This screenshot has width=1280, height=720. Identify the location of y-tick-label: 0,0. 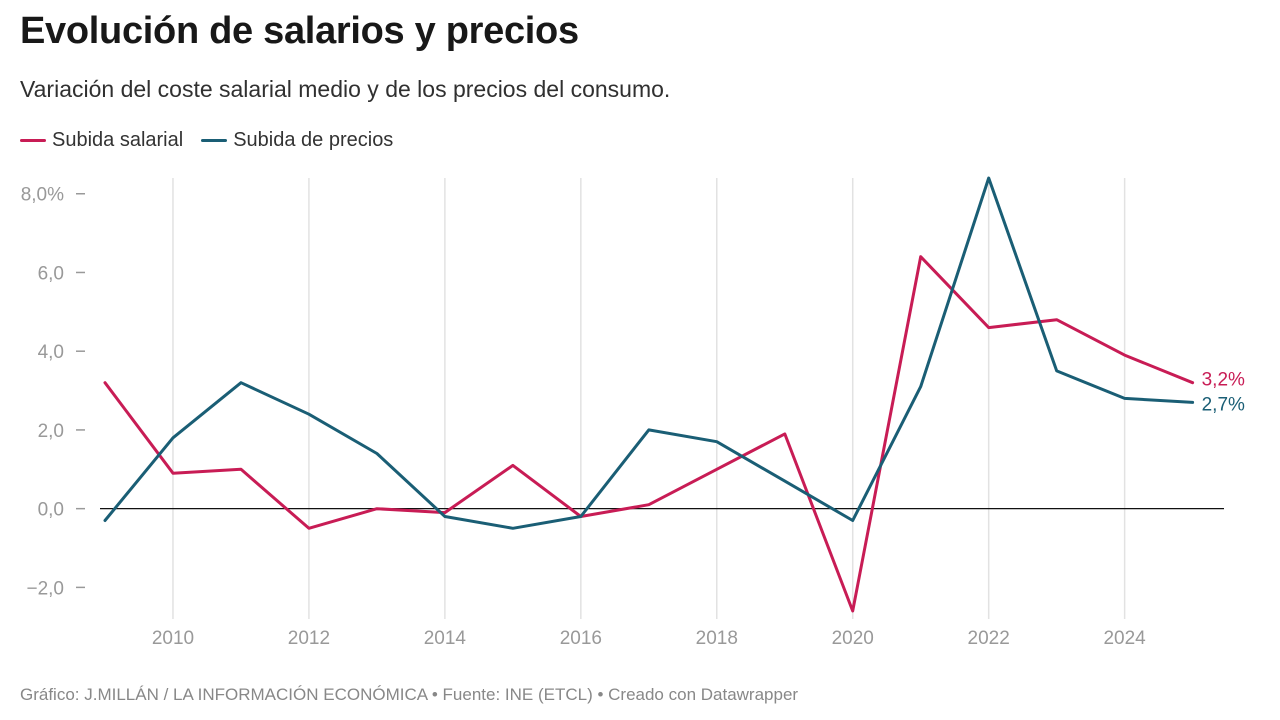
(51, 510).